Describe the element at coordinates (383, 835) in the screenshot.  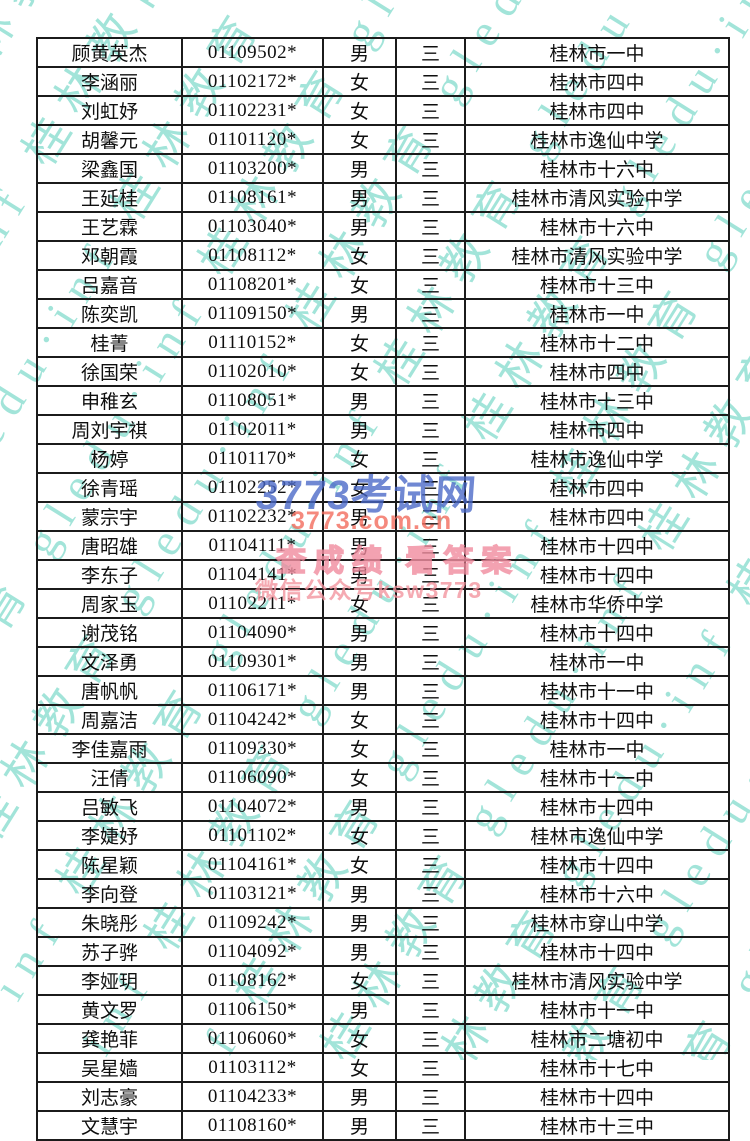
I see `table-row: 李婕妤 01101102* 女 三 桂林市逸仙中学` at that location.